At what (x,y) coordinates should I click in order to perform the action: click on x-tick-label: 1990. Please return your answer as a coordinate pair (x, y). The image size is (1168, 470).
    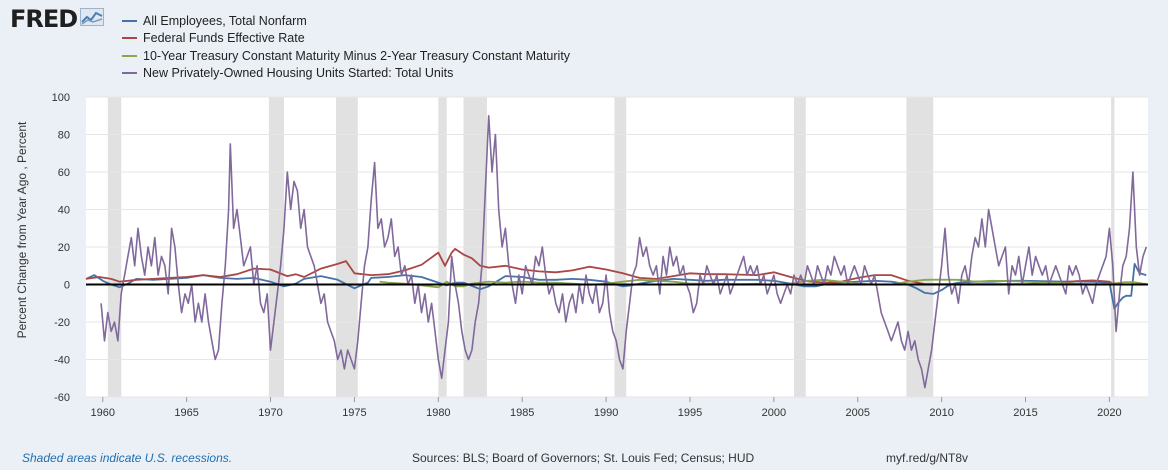
    Looking at the image, I should click on (606, 413).